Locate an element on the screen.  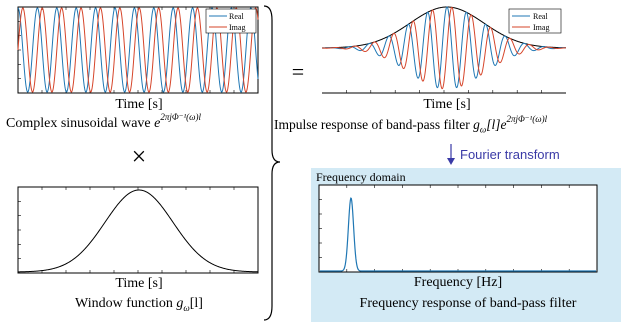
impulse-real-line is located at coordinates (444, 47).